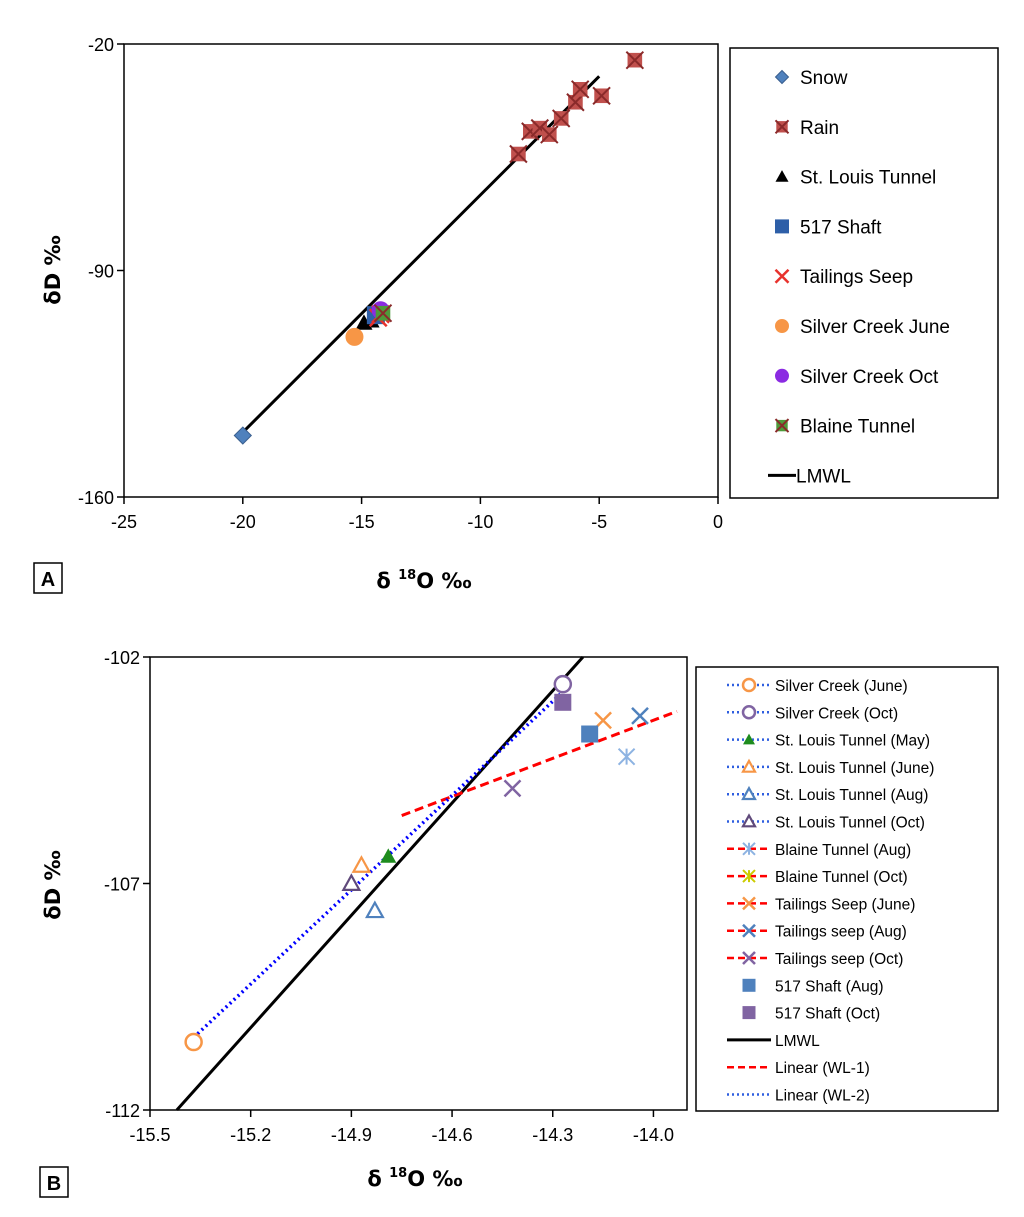 This screenshot has width=1024, height=1217. Describe the element at coordinates (149, 1135) in the screenshot. I see `x-tick-label: -15.5` at that location.